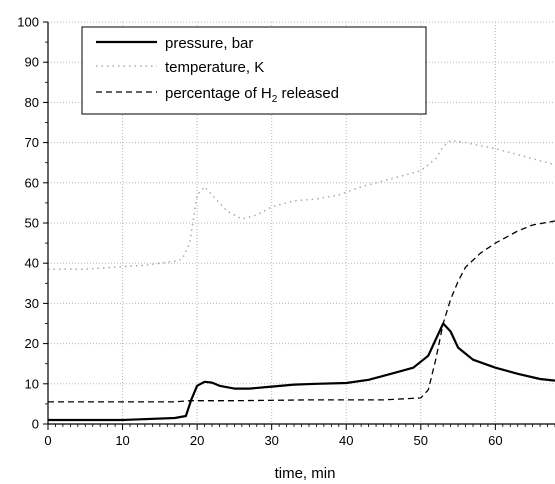 The height and width of the screenshot is (484, 555). Describe the element at coordinates (32, 383) in the screenshot. I see `y-tick-label: 10` at that location.